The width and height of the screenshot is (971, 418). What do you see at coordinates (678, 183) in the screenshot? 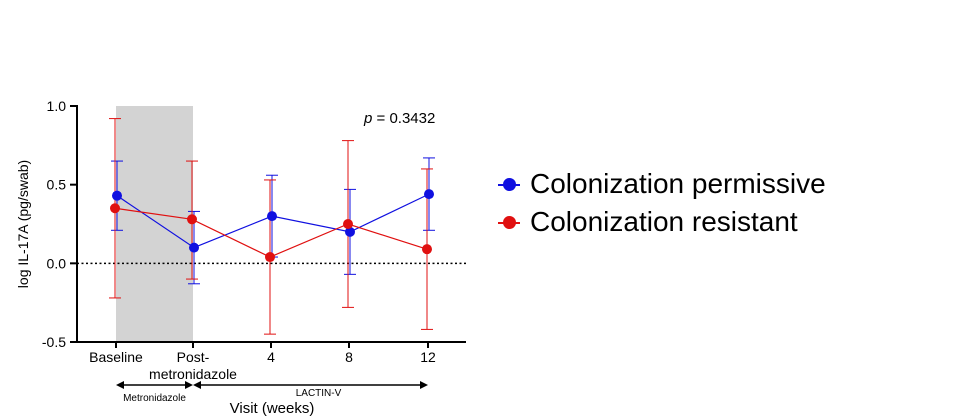
I see `legend-label-permissive: Colonization permissive` at bounding box center [678, 183].